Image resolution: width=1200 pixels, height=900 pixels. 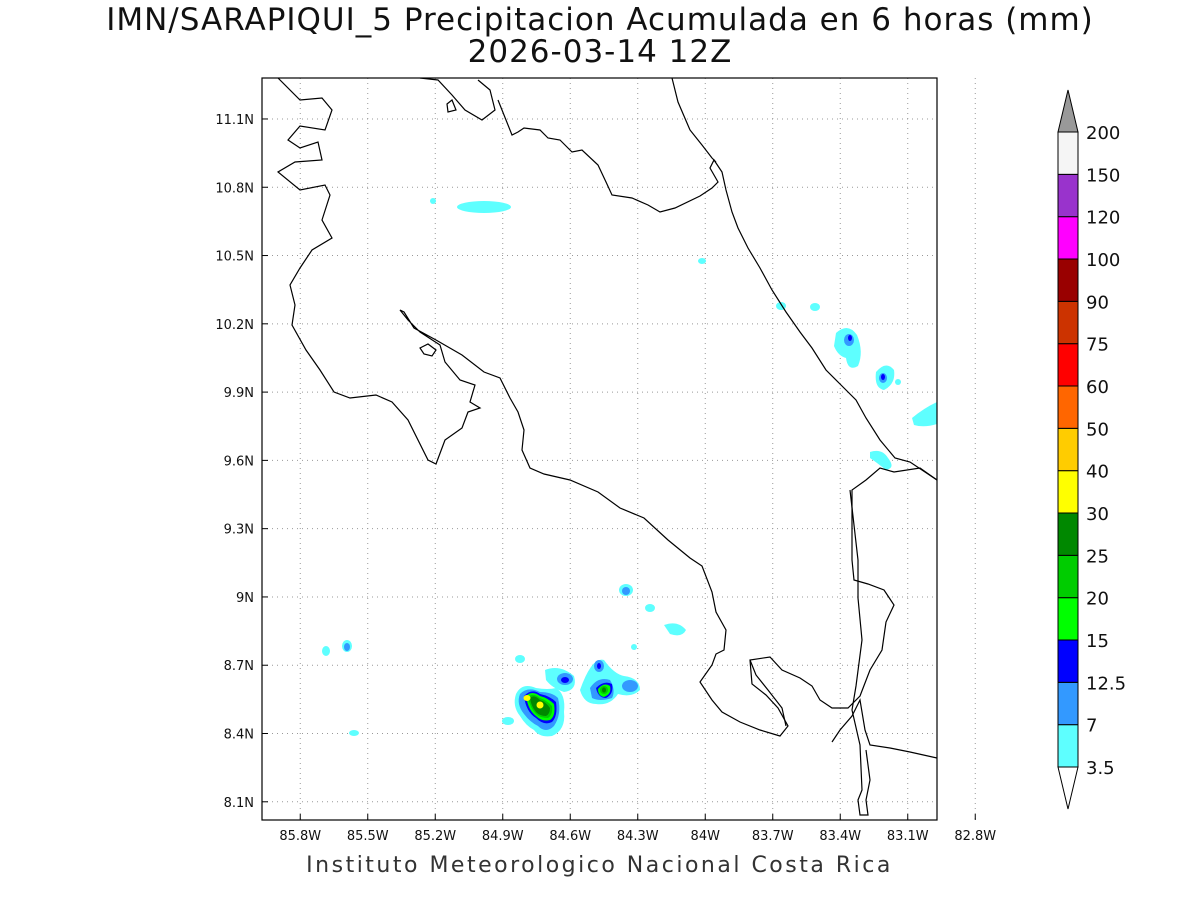 What do you see at coordinates (234, 120) in the screenshot?
I see `lat-tick-label: 11.1N` at bounding box center [234, 120].